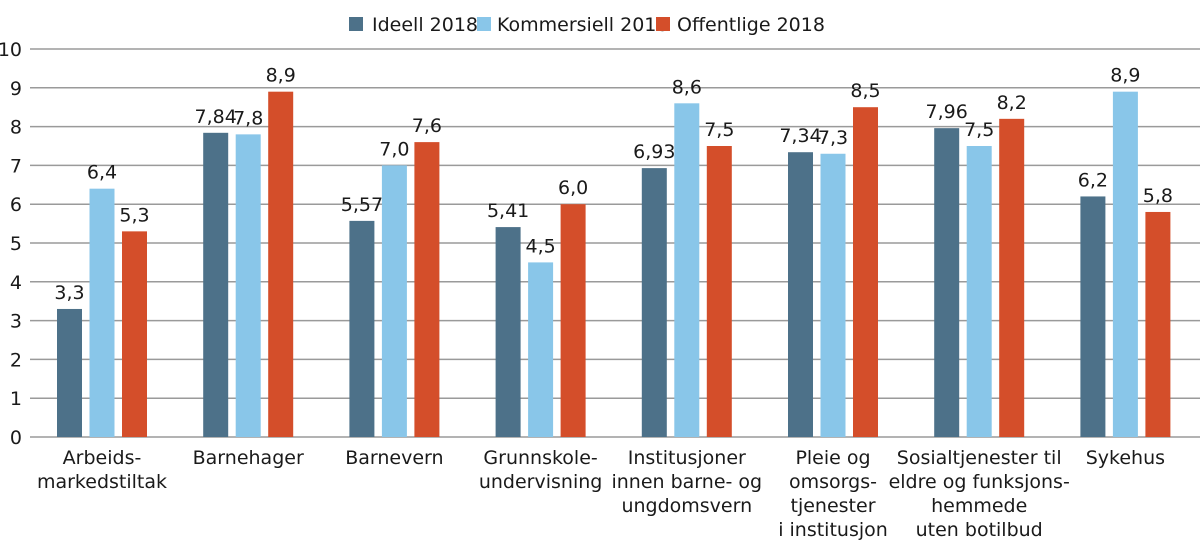 The width and height of the screenshot is (1200, 558). I want to click on x-tick-label: Sykehus, so click(1125, 458).